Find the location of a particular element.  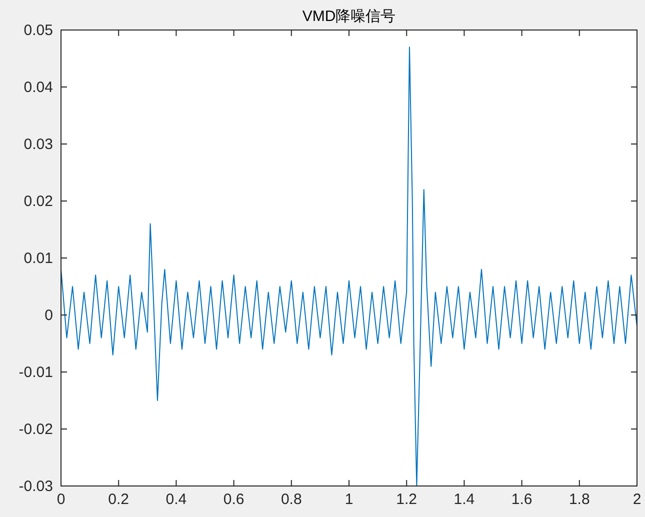

y-tick-label: 0.04 is located at coordinates (38, 87).